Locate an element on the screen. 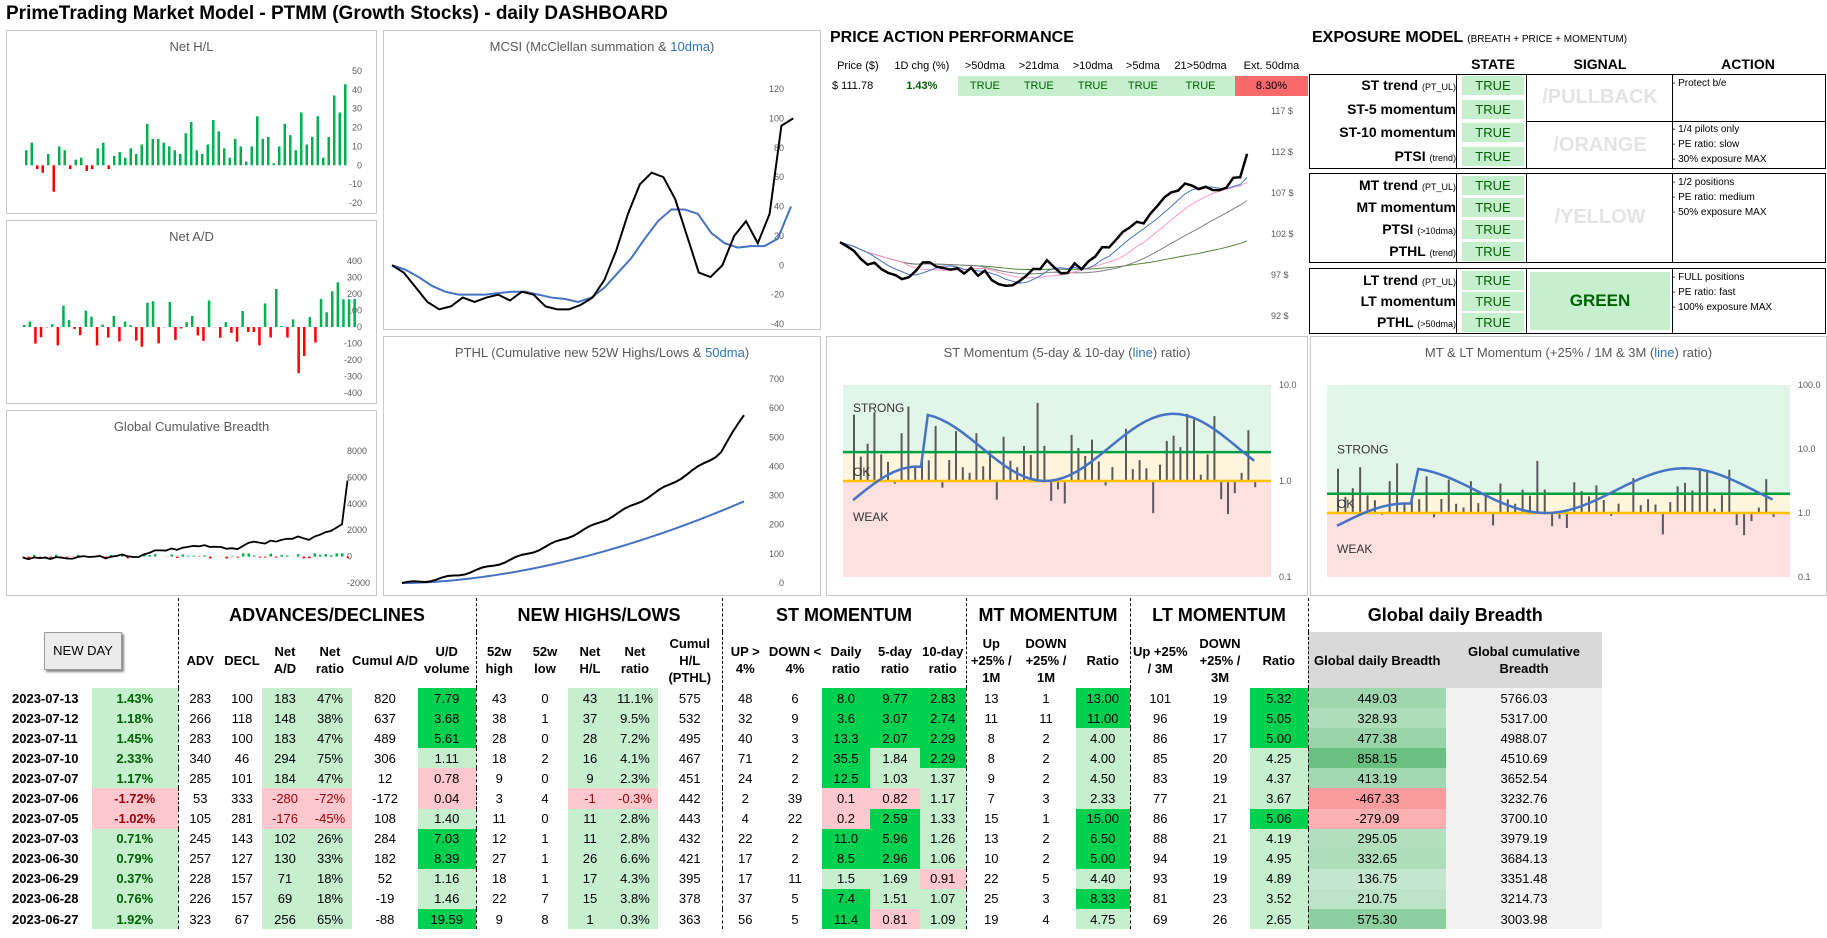 The image size is (1827, 938). table-cell: 47% is located at coordinates (330, 778).